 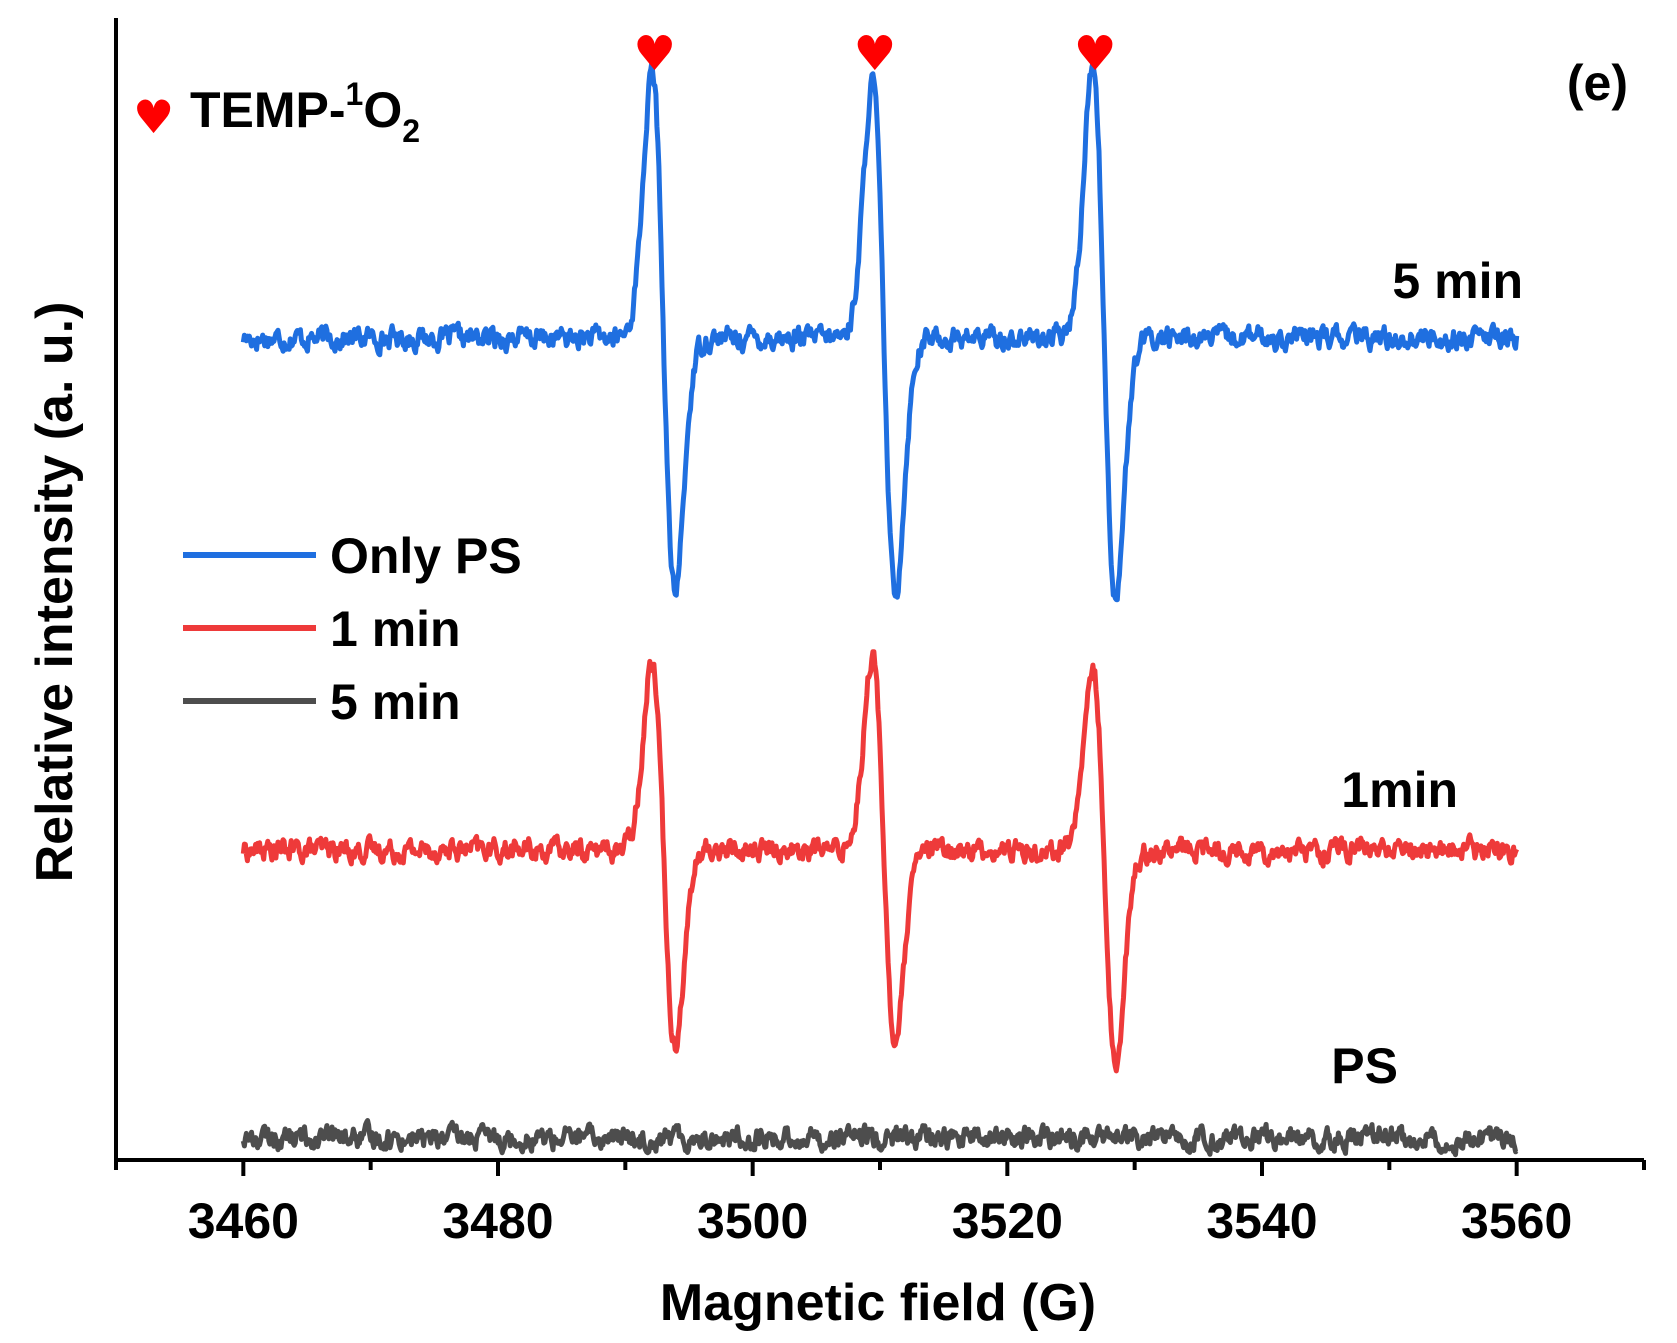 I want to click on legend-label-only-ps: Only PS, so click(x=426, y=556).